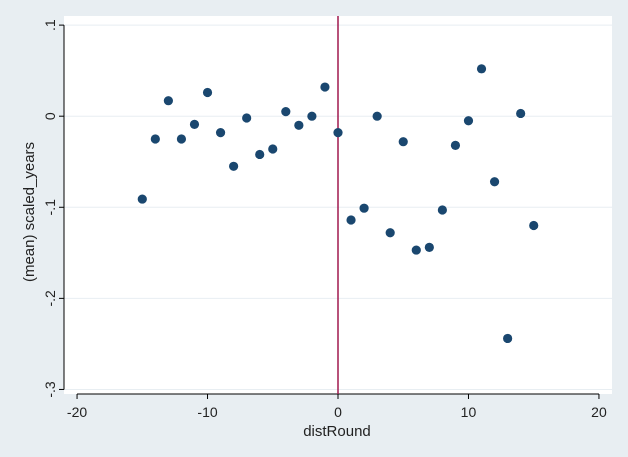 The height and width of the screenshot is (457, 628). I want to click on x-tick-label-3: 10, so click(469, 412).